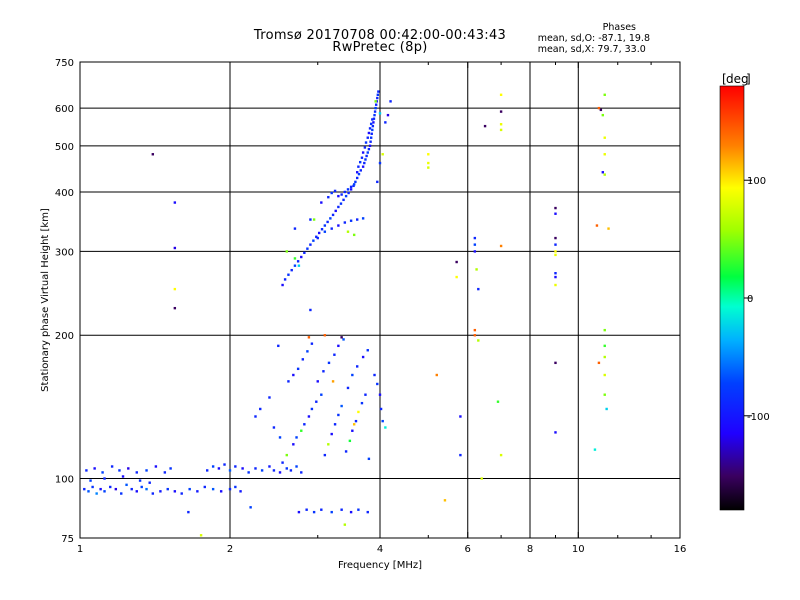 Image resolution: width=800 pixels, height=600 pixels. I want to click on x-tick-label: 6, so click(468, 549).